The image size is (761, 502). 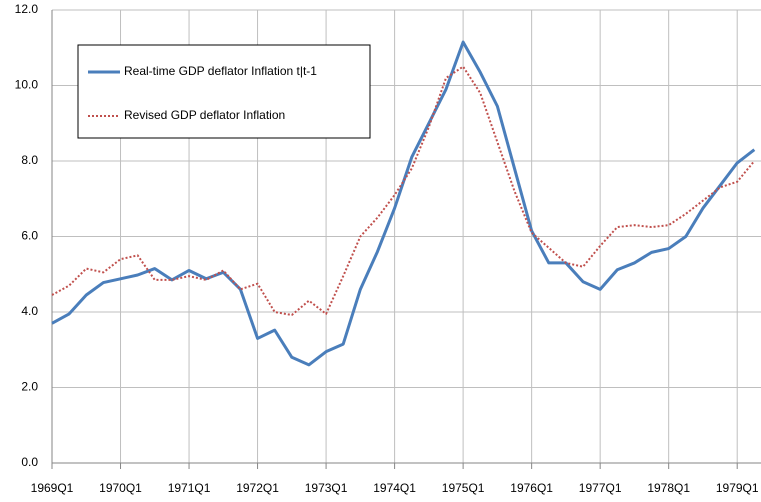 What do you see at coordinates (52, 488) in the screenshot?
I see `x-tick-label: 1969Q1` at bounding box center [52, 488].